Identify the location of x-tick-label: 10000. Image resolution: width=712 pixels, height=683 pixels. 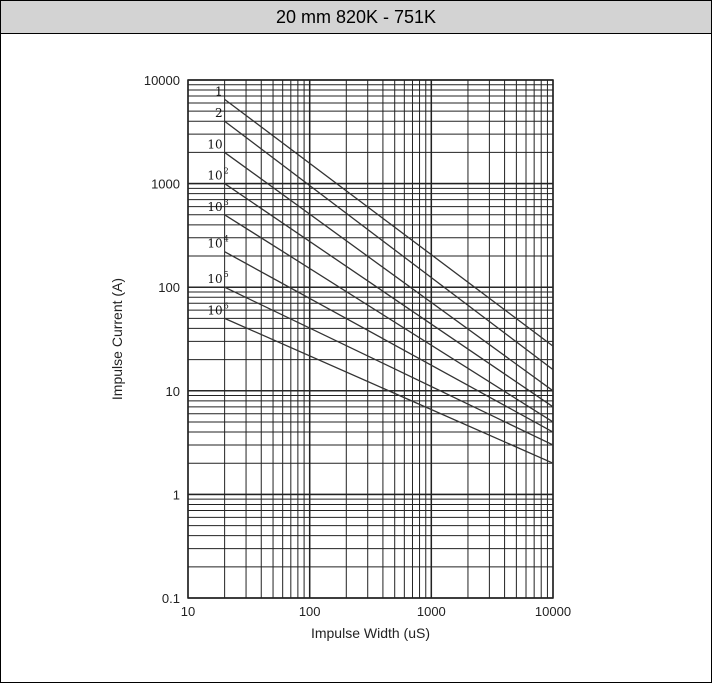
(553, 611).